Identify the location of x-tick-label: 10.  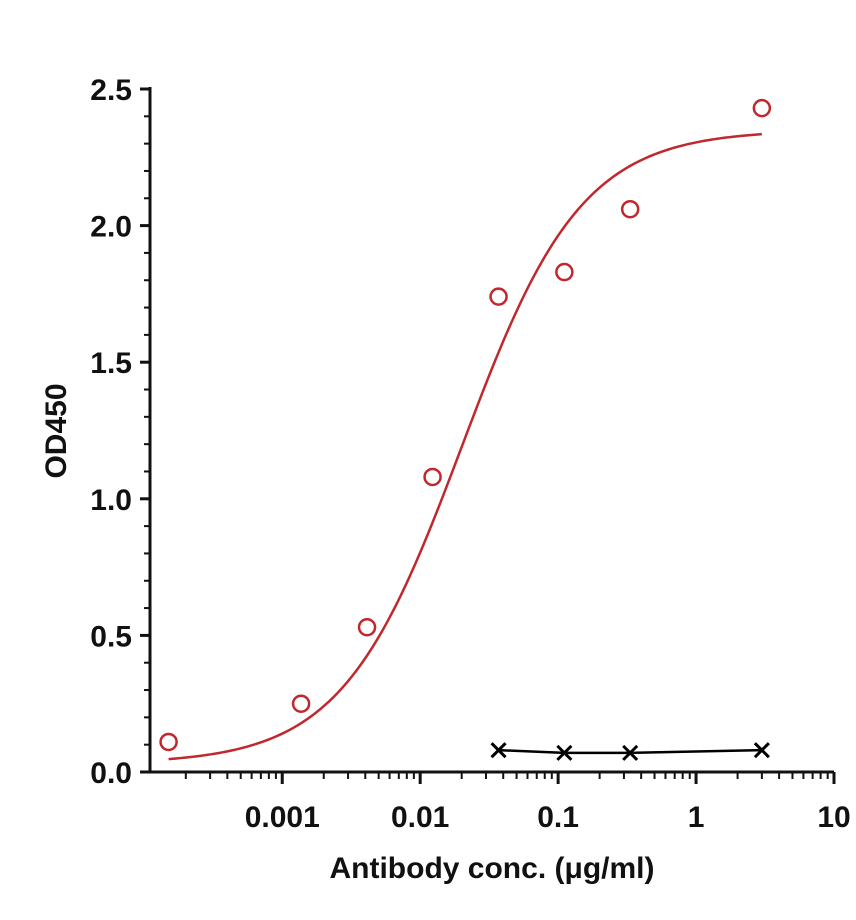
(833, 817).